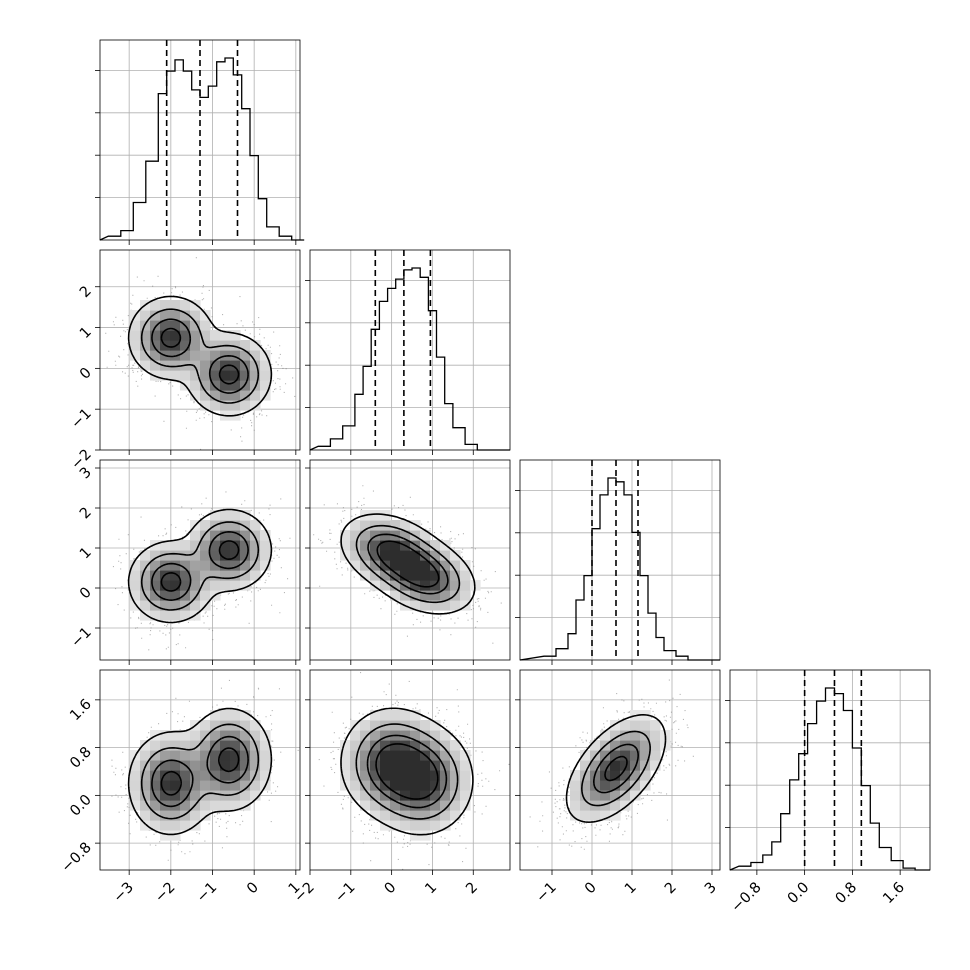 This screenshot has width=970, height=970. Describe the element at coordinates (81, 638) in the screenshot. I see `y-tick-label: −1` at that location.